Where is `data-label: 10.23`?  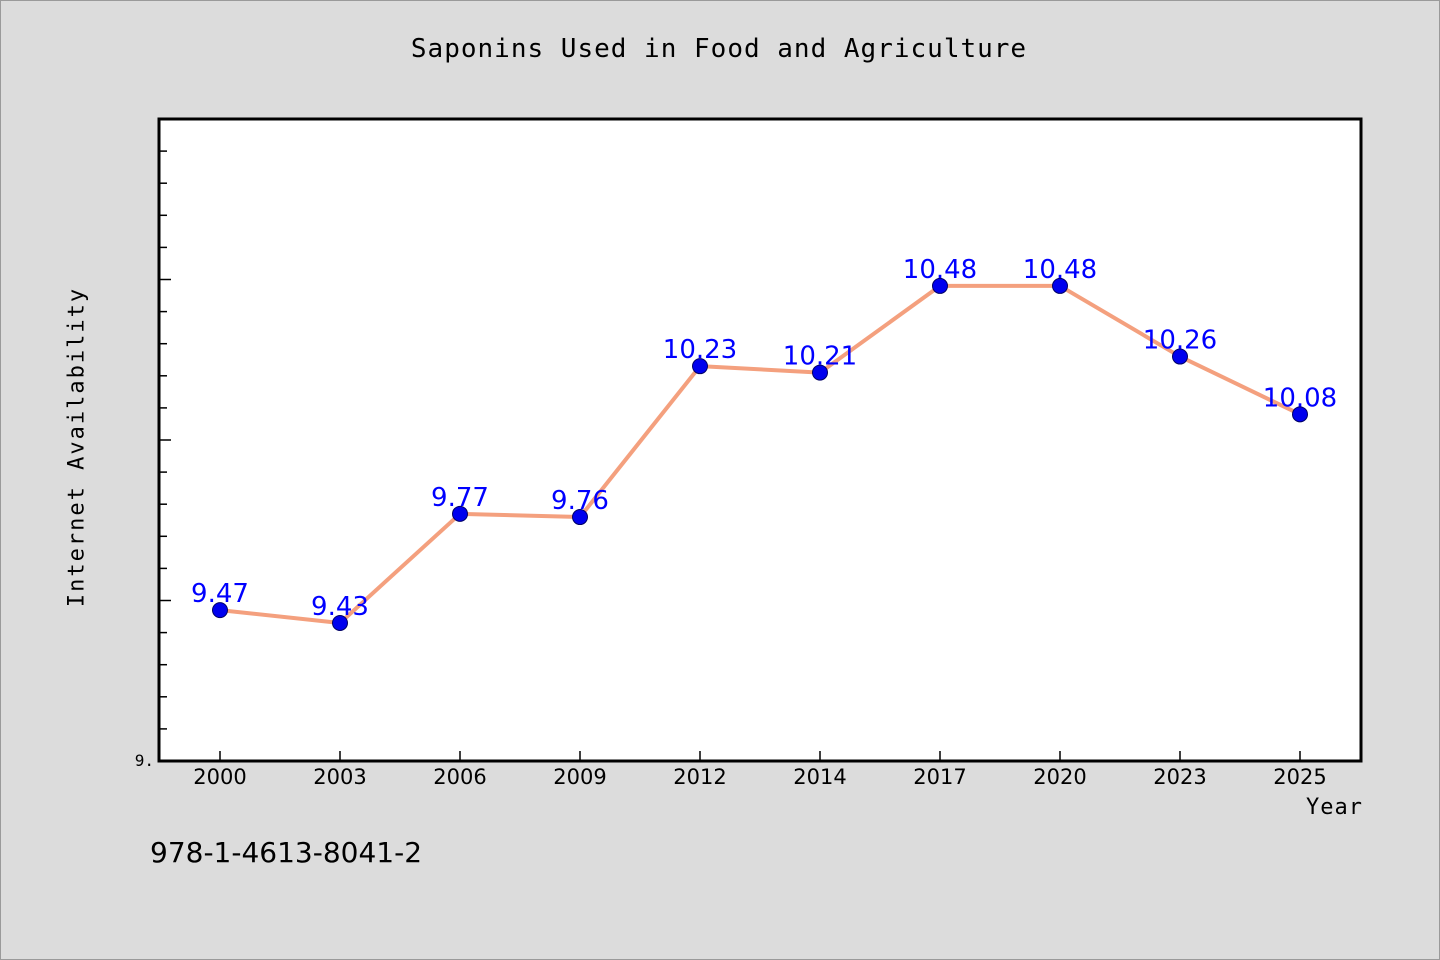 data-label: 10.23 is located at coordinates (700, 350).